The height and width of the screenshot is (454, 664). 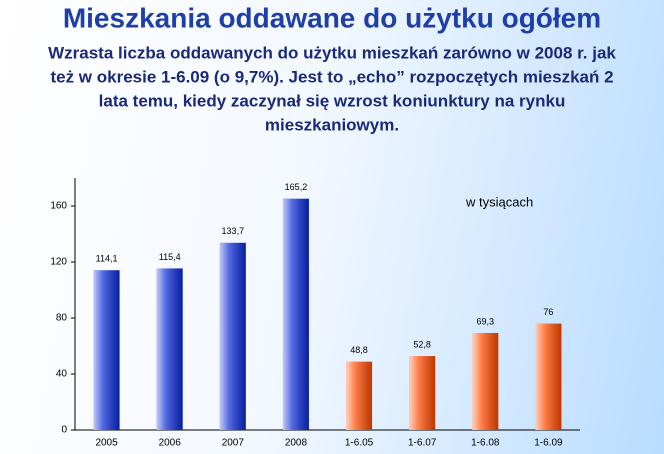 I want to click on x-tick-label: 2007, so click(x=233, y=443).